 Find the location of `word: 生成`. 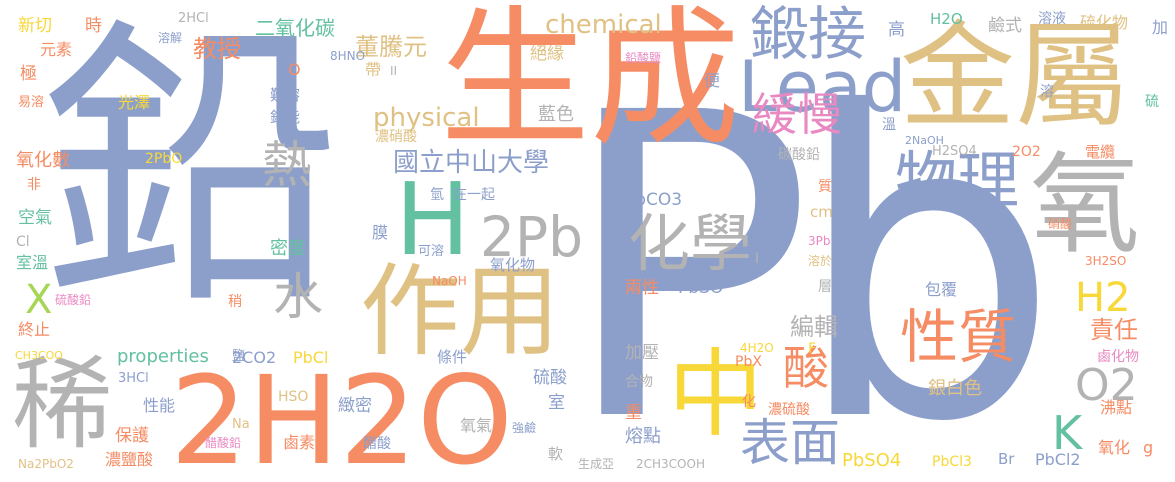

word: 生成 is located at coordinates (590, 83).